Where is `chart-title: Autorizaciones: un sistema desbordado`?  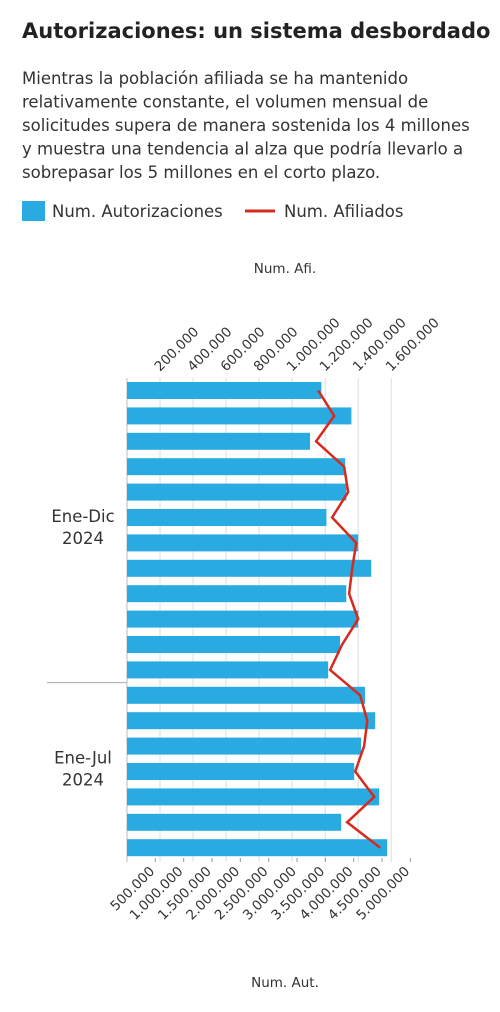 chart-title: Autorizaciones: un sistema desbordado is located at coordinates (256, 31).